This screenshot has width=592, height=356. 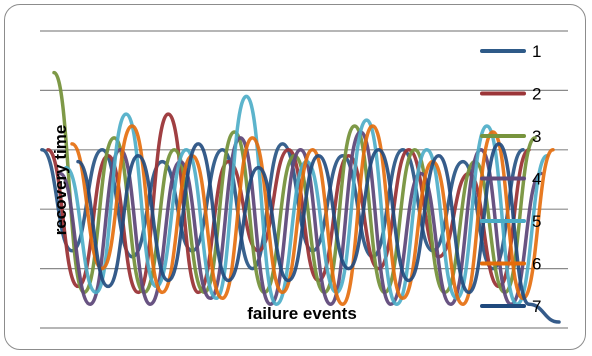 What do you see at coordinates (510, 51) in the screenshot?
I see `legend-item-1: 1` at bounding box center [510, 51].